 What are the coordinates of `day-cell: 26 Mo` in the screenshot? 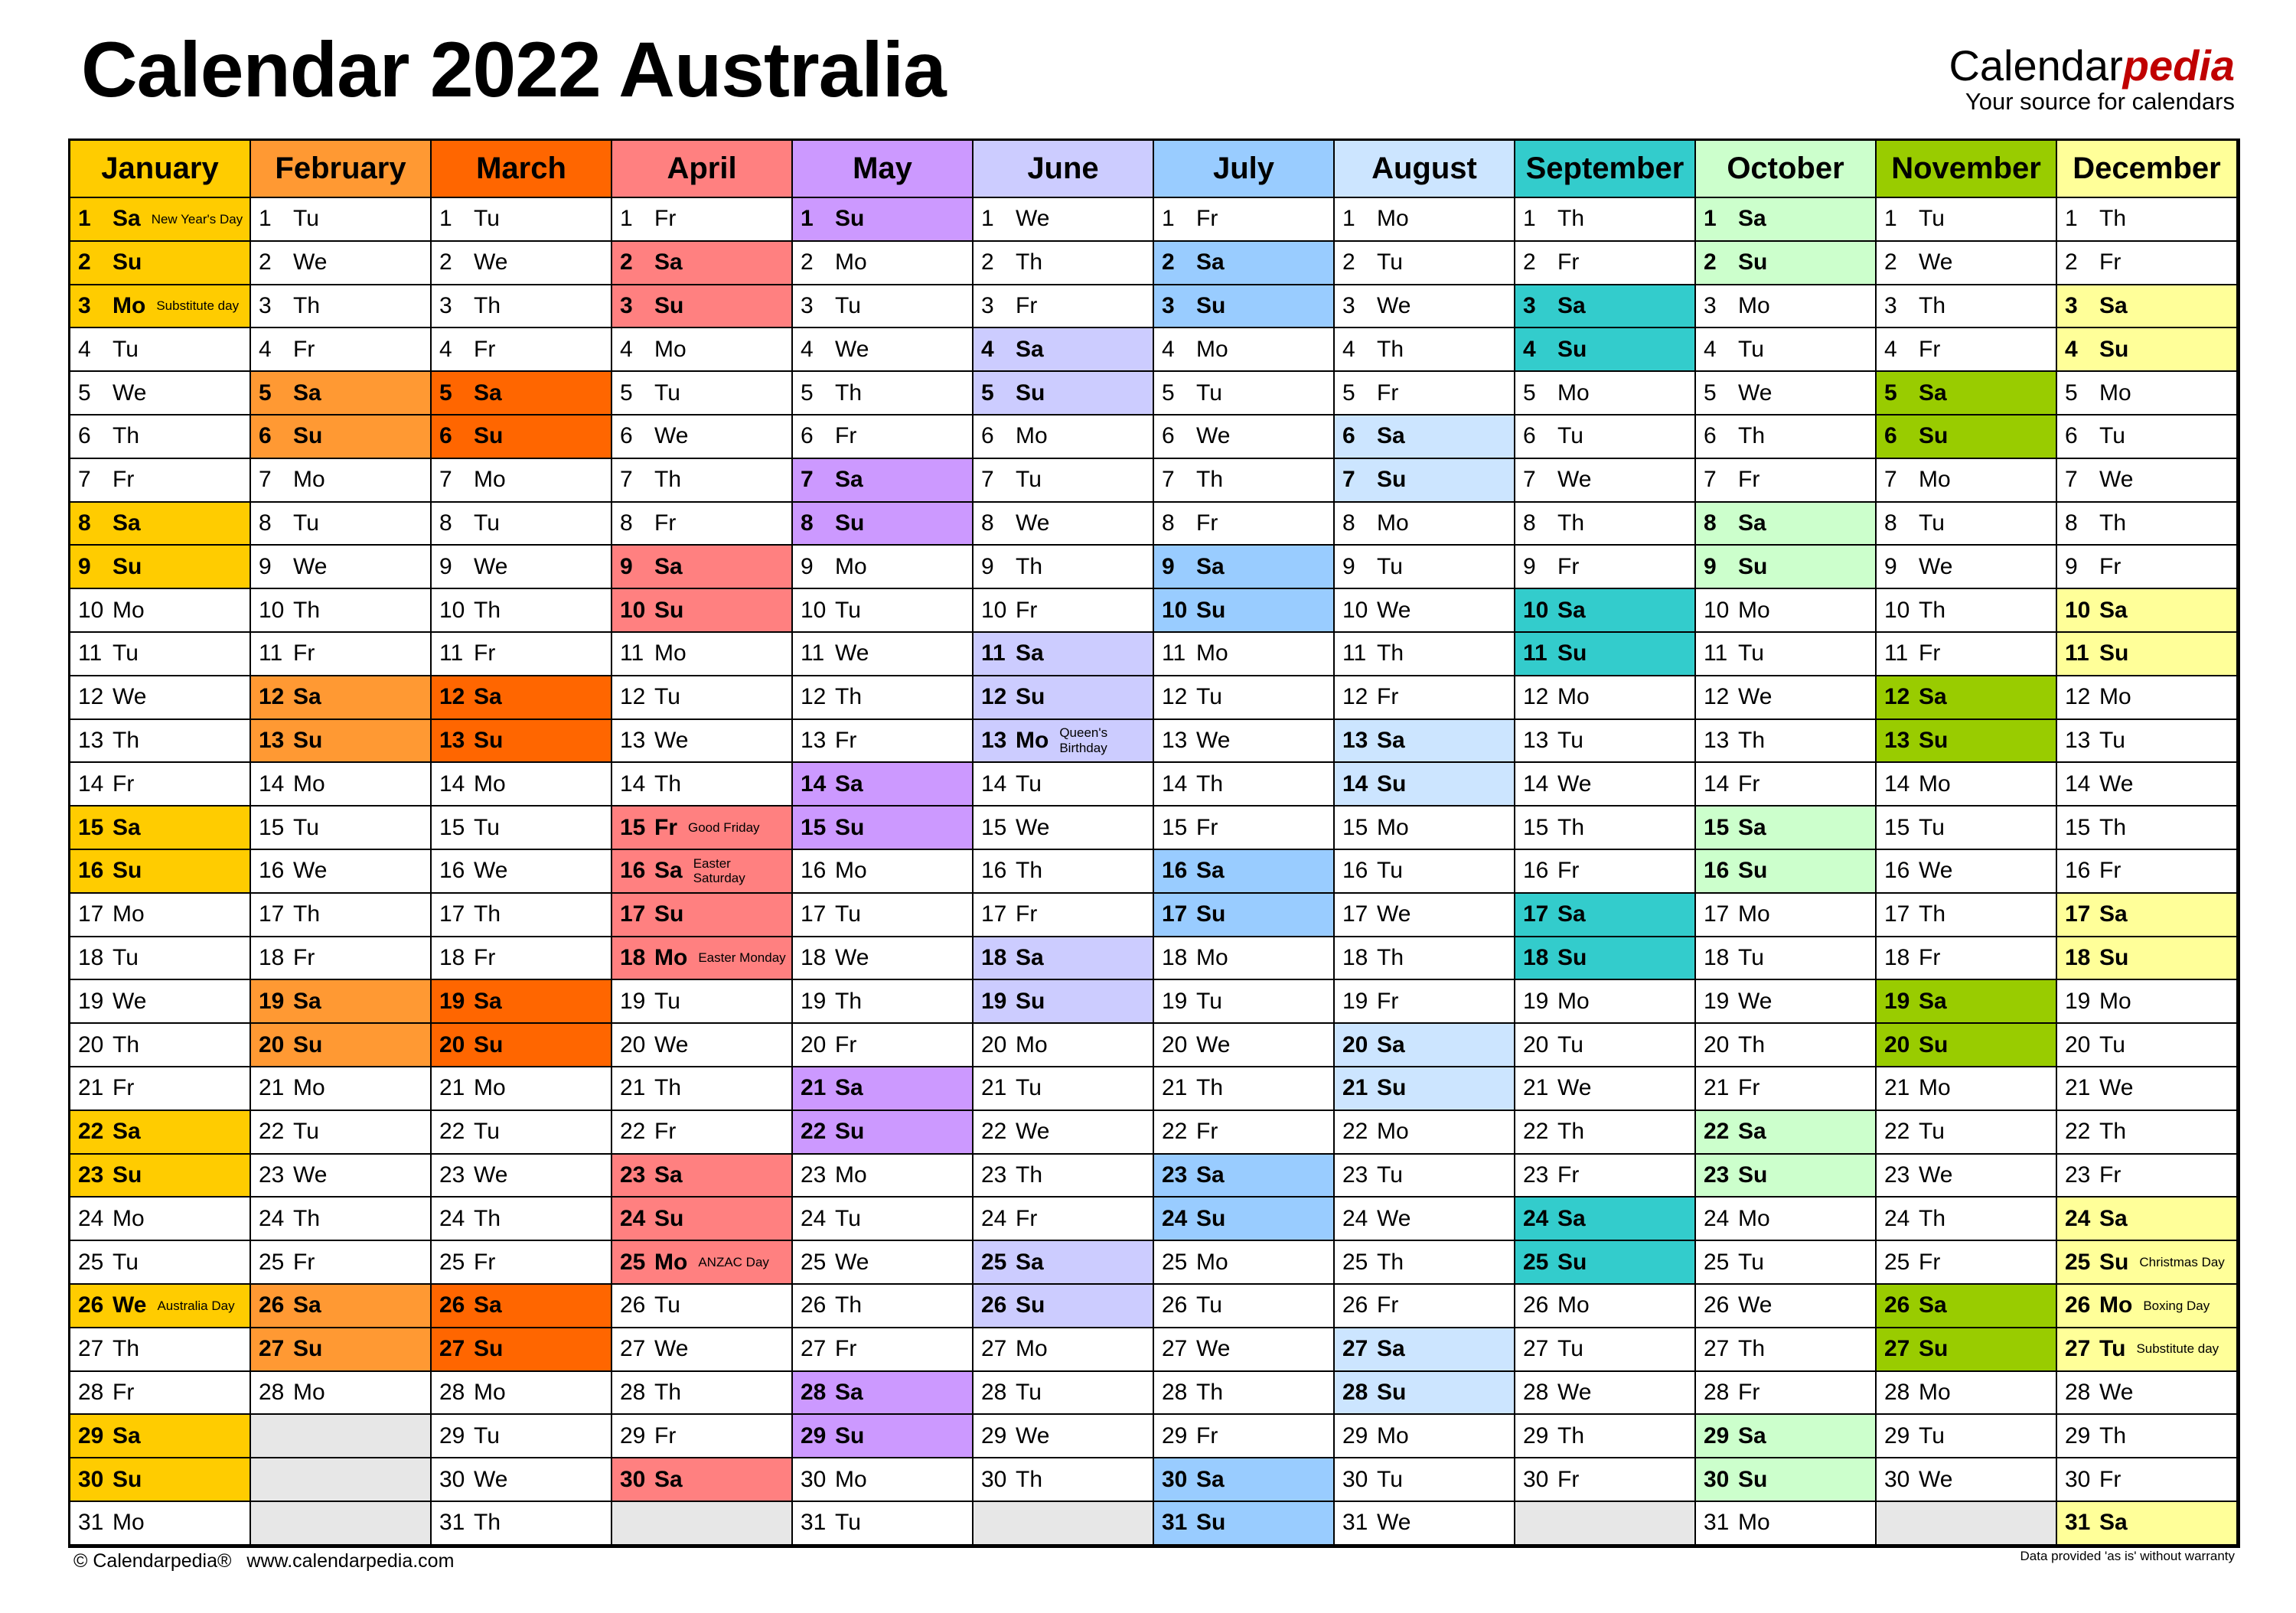 It's located at (1605, 1306).